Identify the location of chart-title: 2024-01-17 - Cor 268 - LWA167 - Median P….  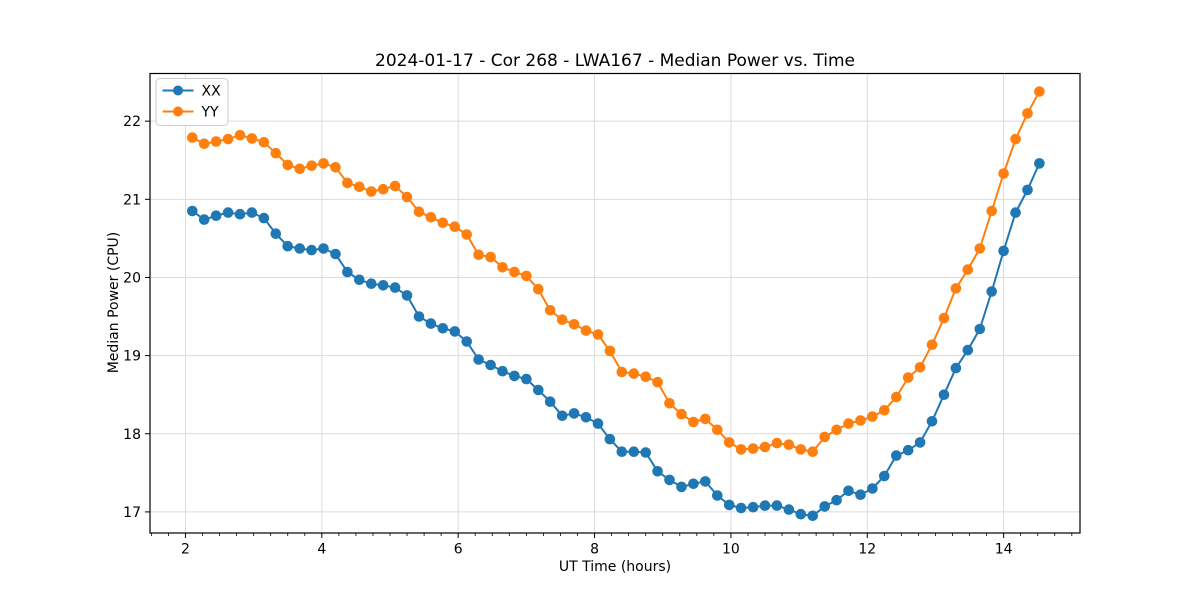
(615, 61).